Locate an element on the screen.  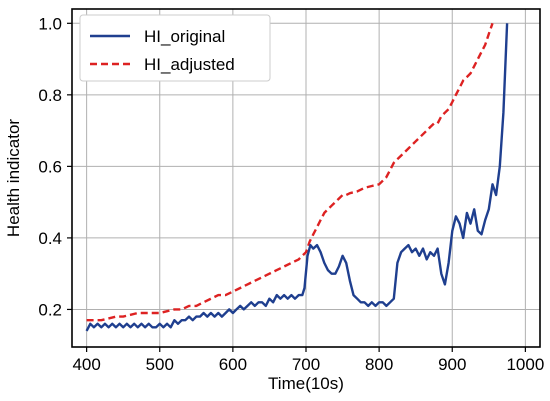
y-tick-label: 0.2 is located at coordinates (50, 309).